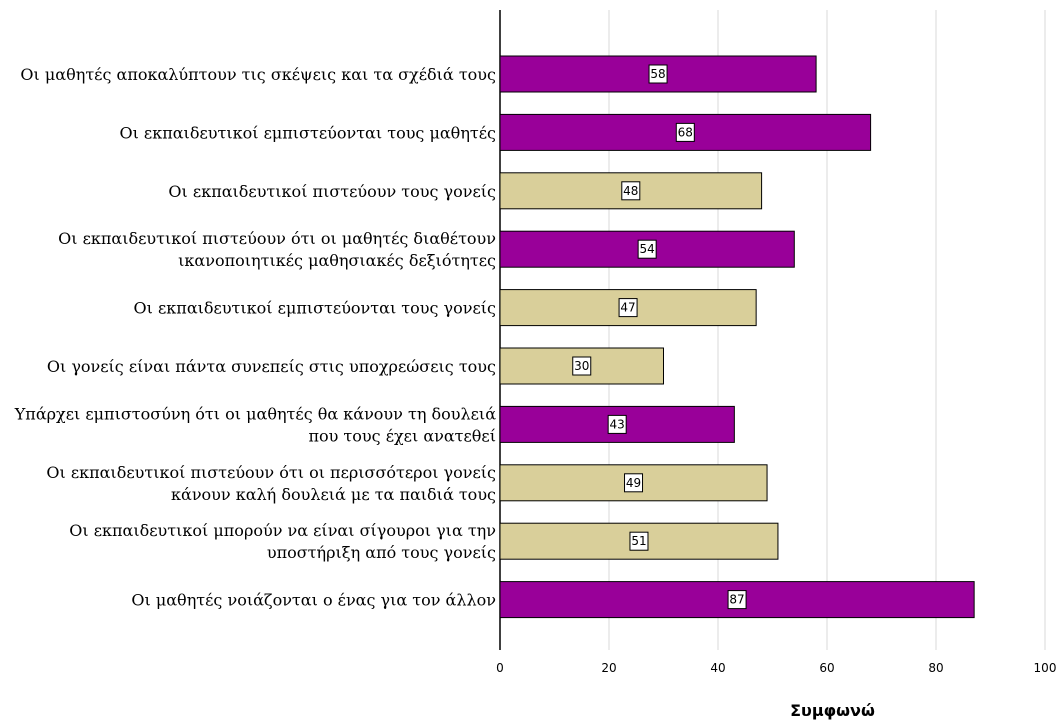 The width and height of the screenshot is (1057, 724). What do you see at coordinates (1045, 668) in the screenshot?
I see `x-tick-label-5: 100` at bounding box center [1045, 668].